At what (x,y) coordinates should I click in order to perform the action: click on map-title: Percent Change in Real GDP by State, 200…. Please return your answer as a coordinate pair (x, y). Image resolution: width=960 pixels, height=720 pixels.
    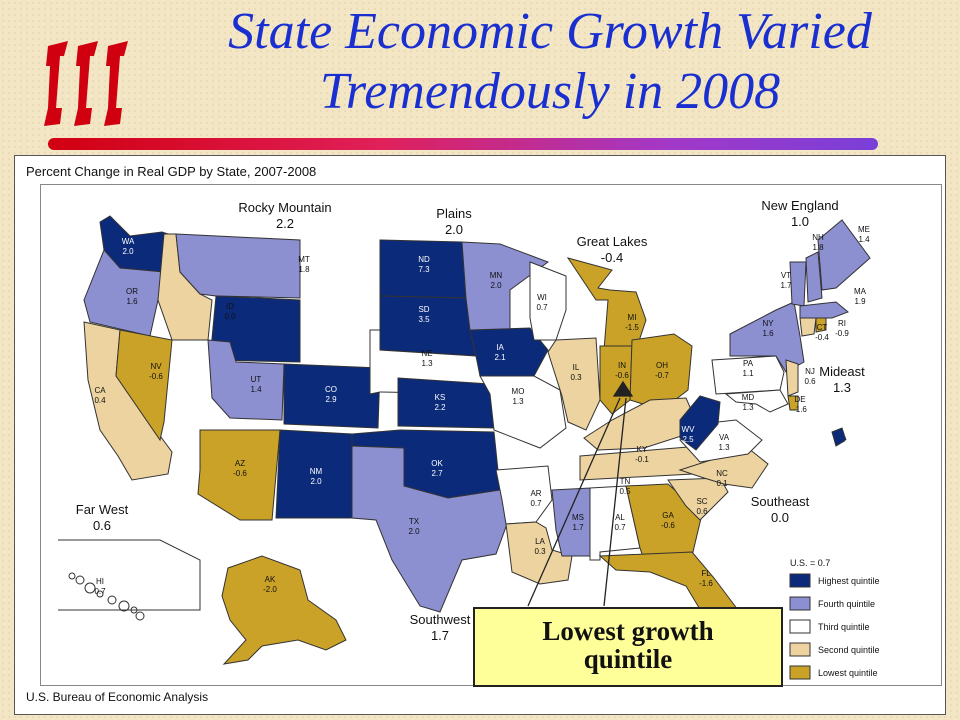
    Looking at the image, I should click on (171, 171).